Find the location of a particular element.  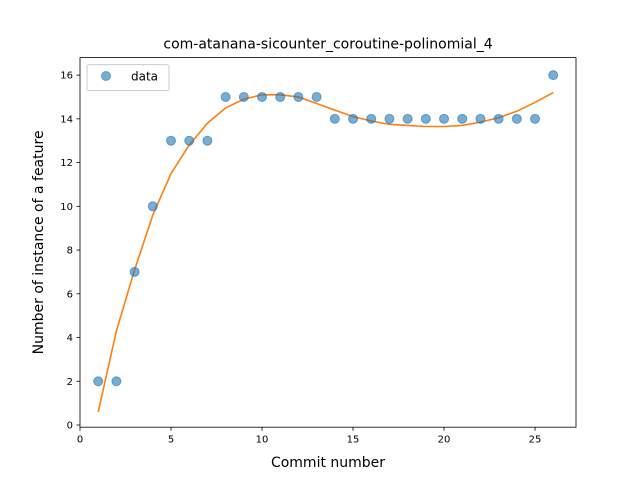

x-tick-label: 5 is located at coordinates (171, 440).